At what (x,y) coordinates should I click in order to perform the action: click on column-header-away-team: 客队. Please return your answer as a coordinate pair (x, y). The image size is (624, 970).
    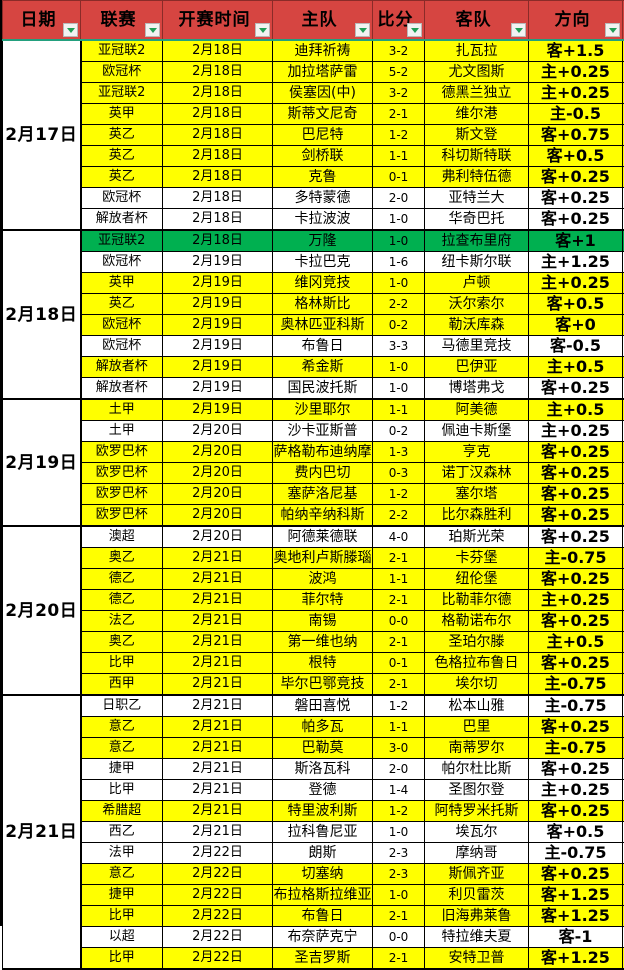
    Looking at the image, I should click on (477, 21).